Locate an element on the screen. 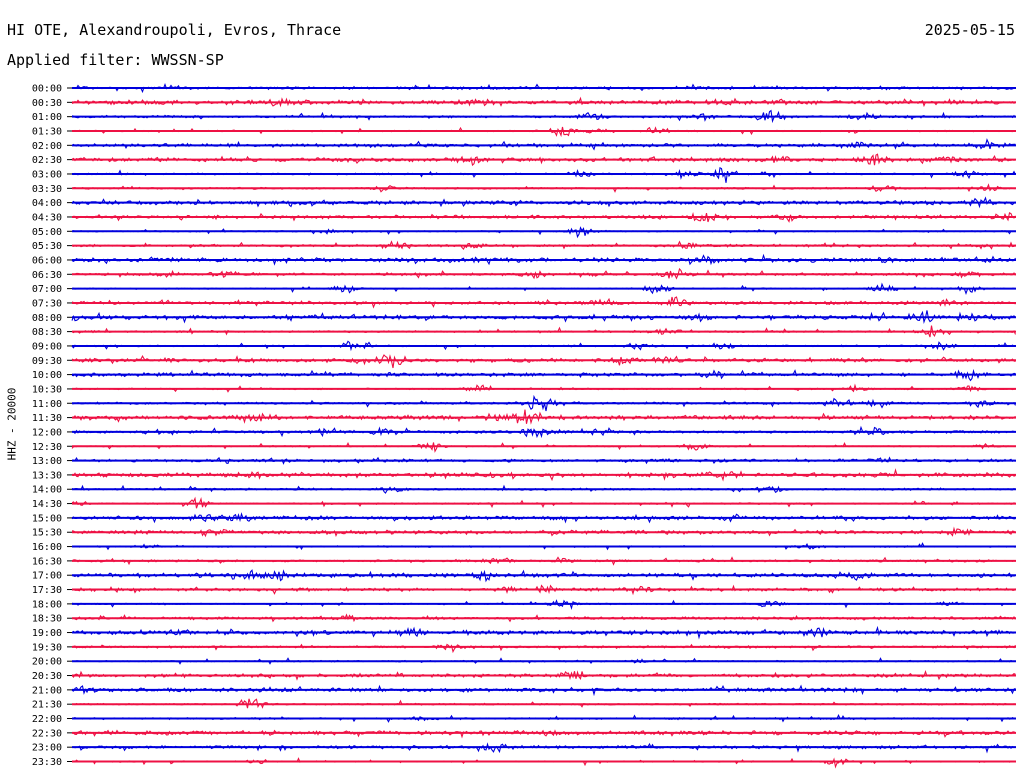  row-time-label: 05:00 is located at coordinates (47, 232).